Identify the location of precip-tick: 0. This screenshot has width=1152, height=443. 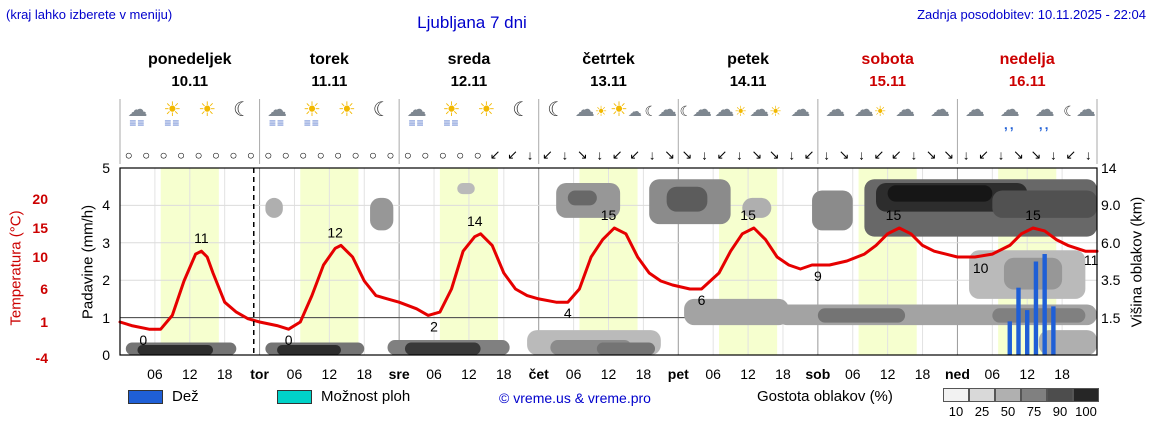
(106, 355).